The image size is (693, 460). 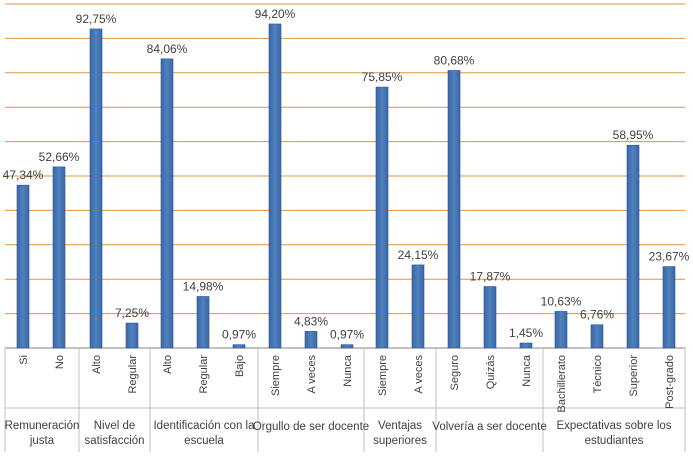 I want to click on category-label: Si, so click(x=24, y=360).